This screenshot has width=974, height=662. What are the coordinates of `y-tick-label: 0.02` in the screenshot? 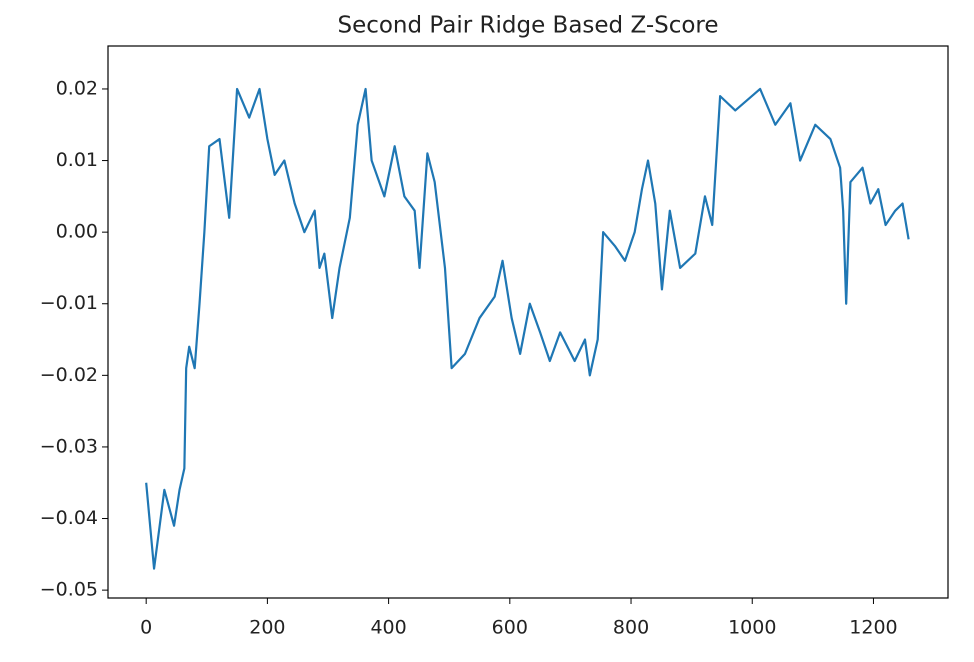 It's located at (77, 88).